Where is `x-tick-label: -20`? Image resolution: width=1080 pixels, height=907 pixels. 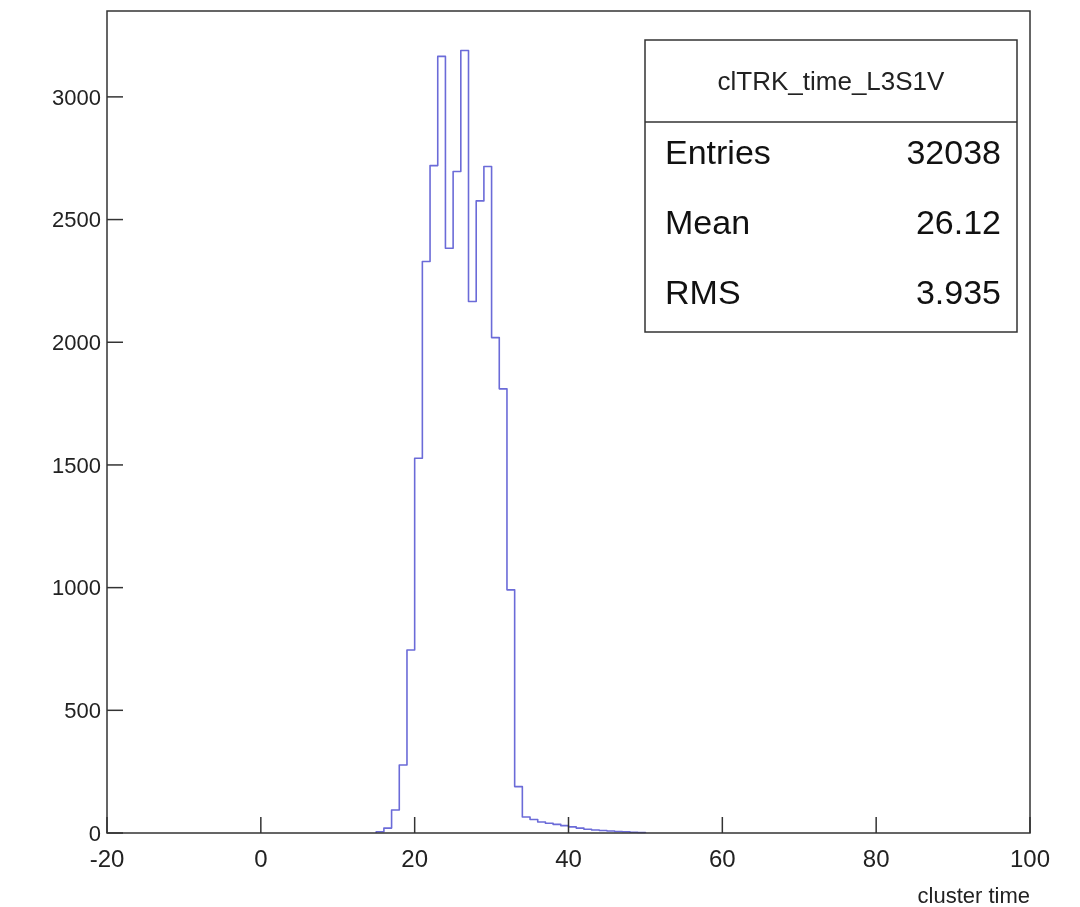
x-tick-label: -20 is located at coordinates (107, 858).